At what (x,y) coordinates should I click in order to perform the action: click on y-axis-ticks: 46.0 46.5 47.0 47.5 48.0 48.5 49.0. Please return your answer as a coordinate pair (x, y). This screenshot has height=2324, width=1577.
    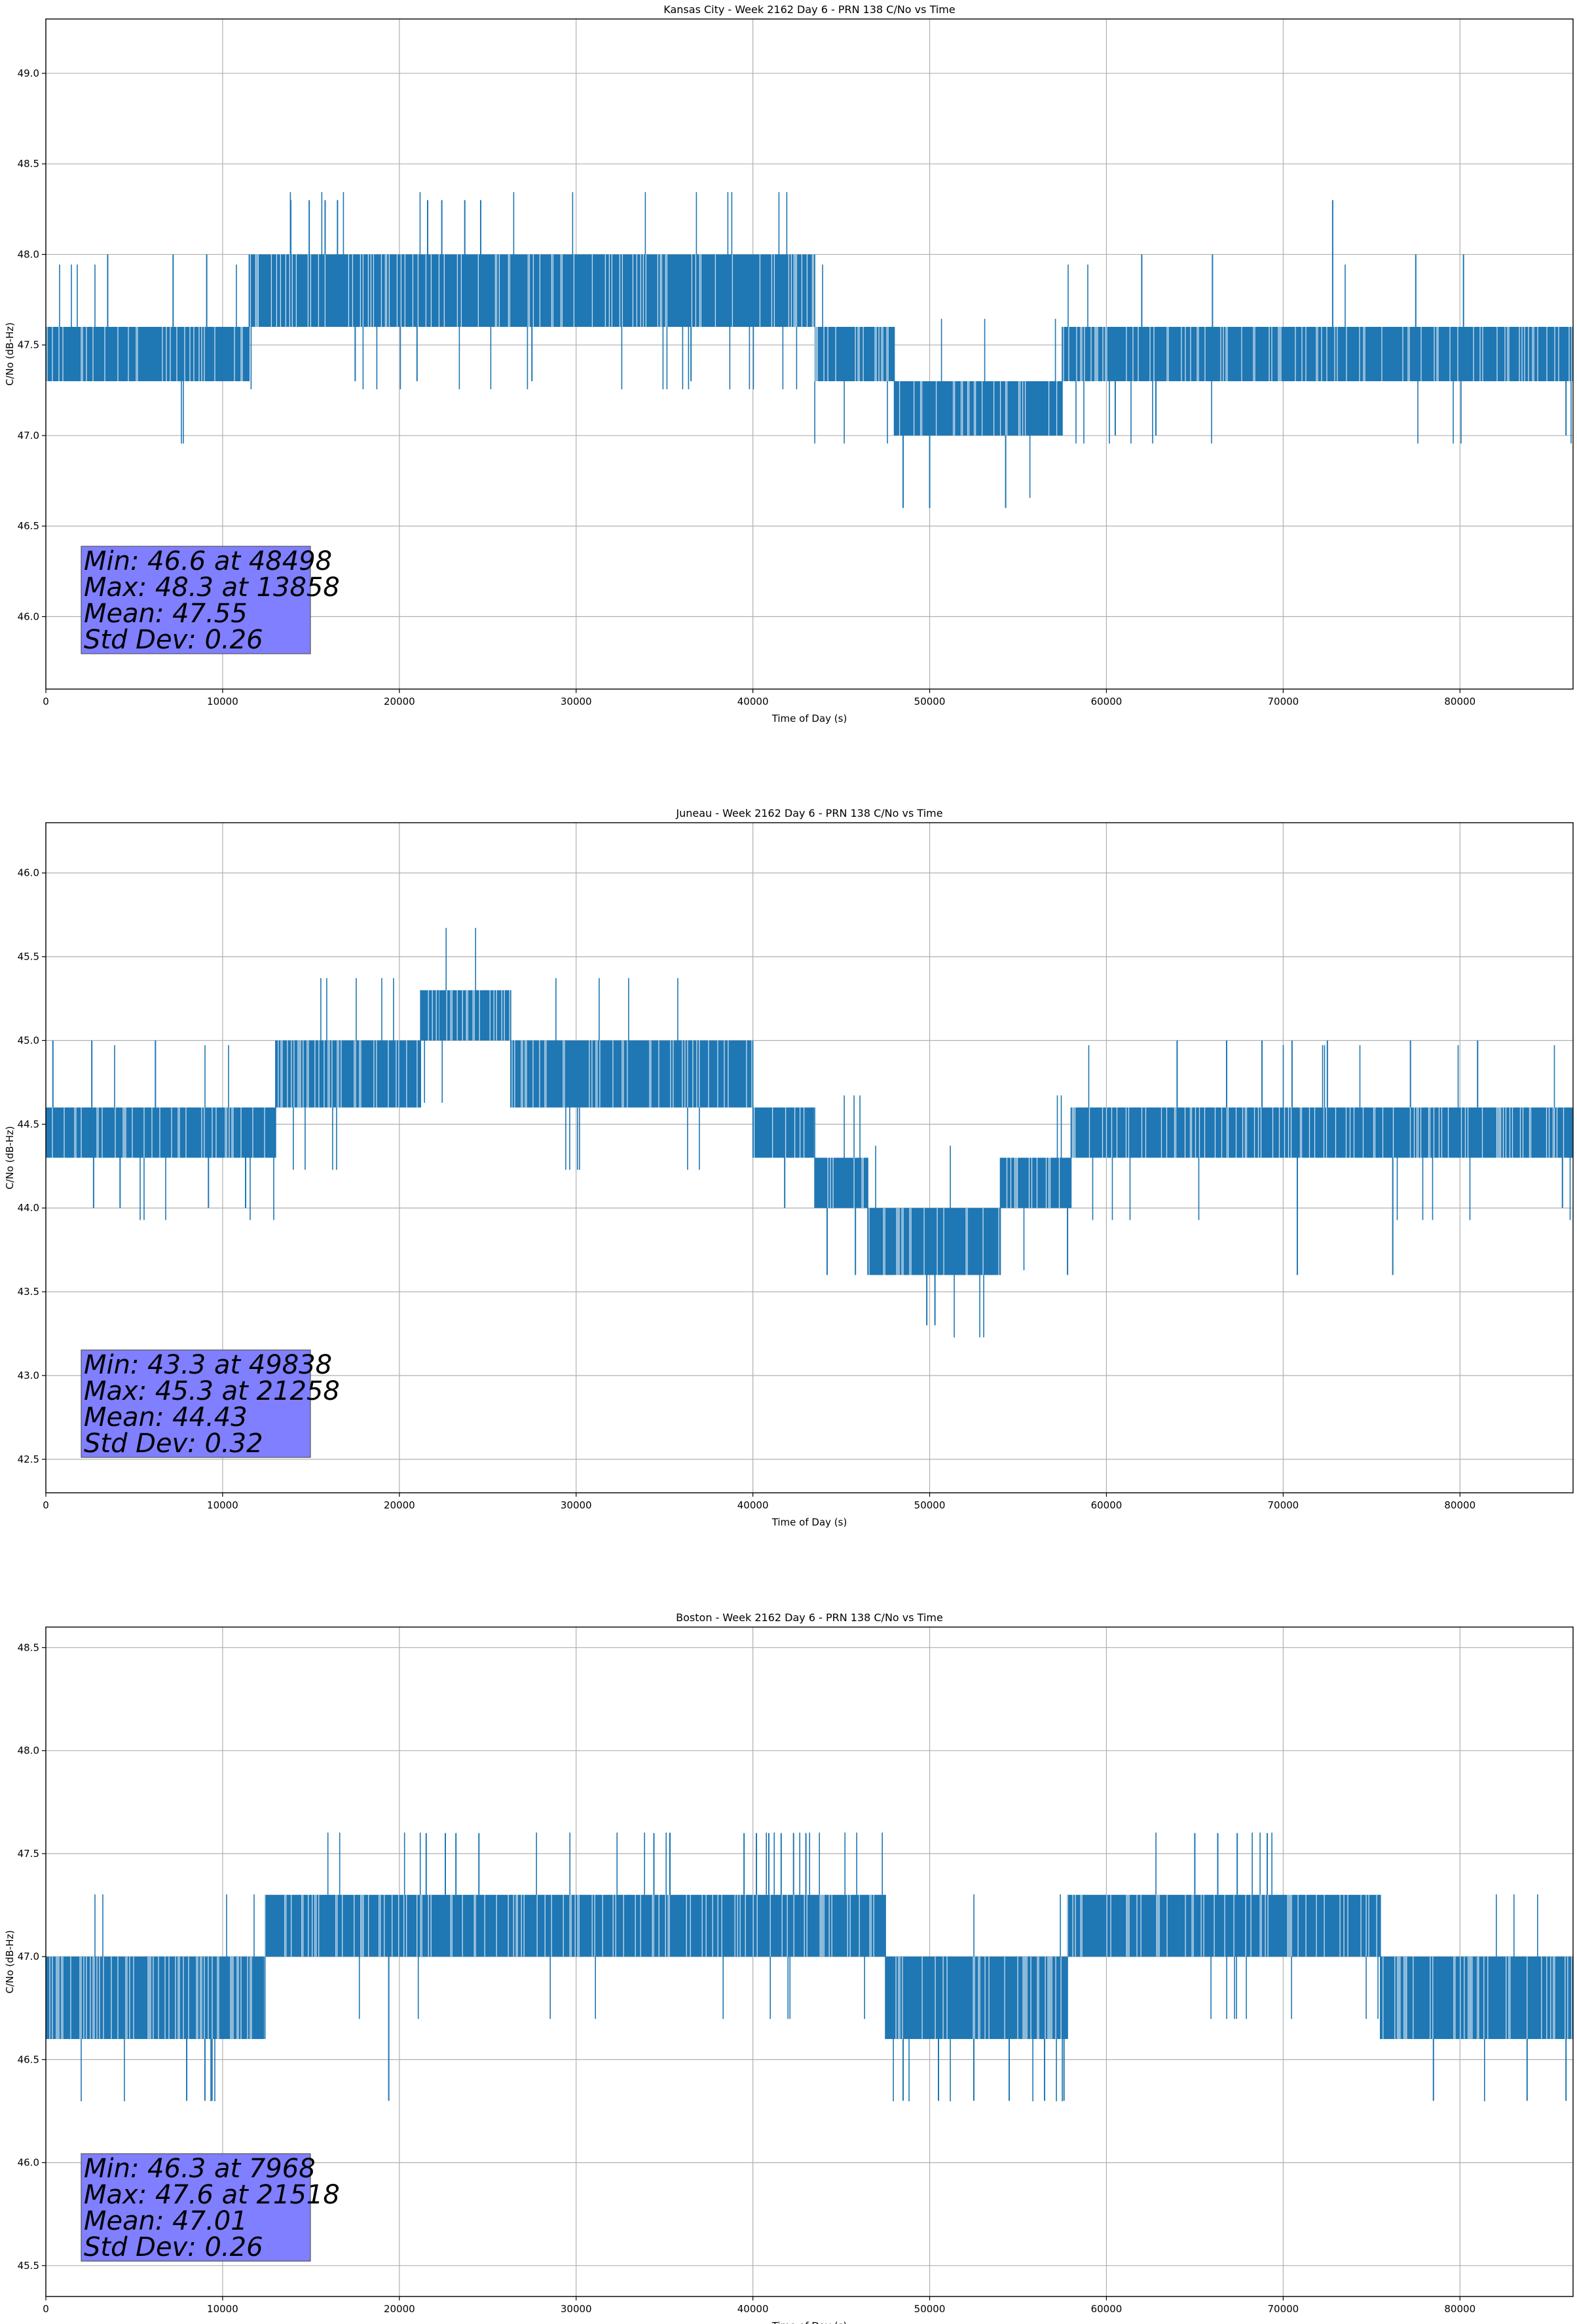
    Looking at the image, I should click on (32, 344).